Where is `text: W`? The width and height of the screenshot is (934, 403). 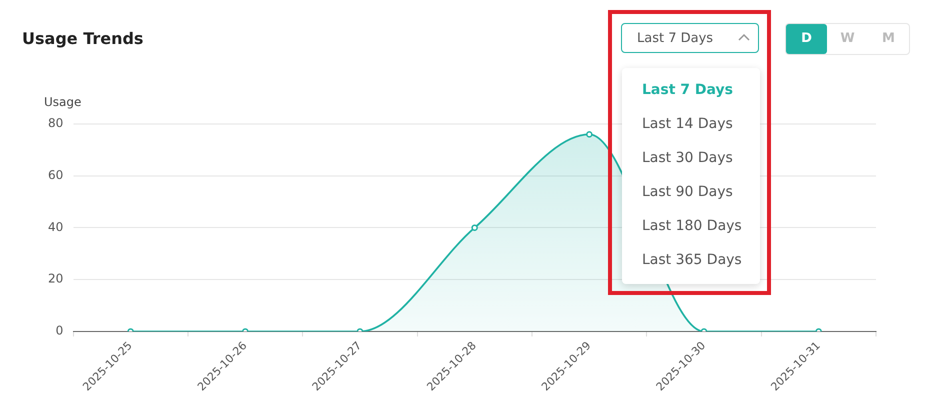
text: W is located at coordinates (847, 39).